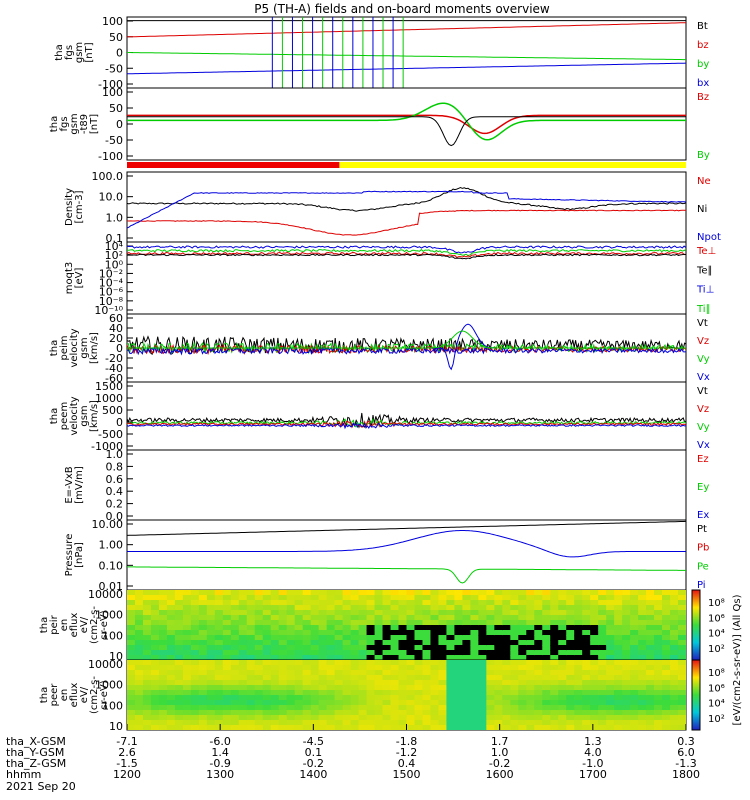  What do you see at coordinates (84, 624) in the screenshot?
I see `ylabel-line: eV/` at bounding box center [84, 624].